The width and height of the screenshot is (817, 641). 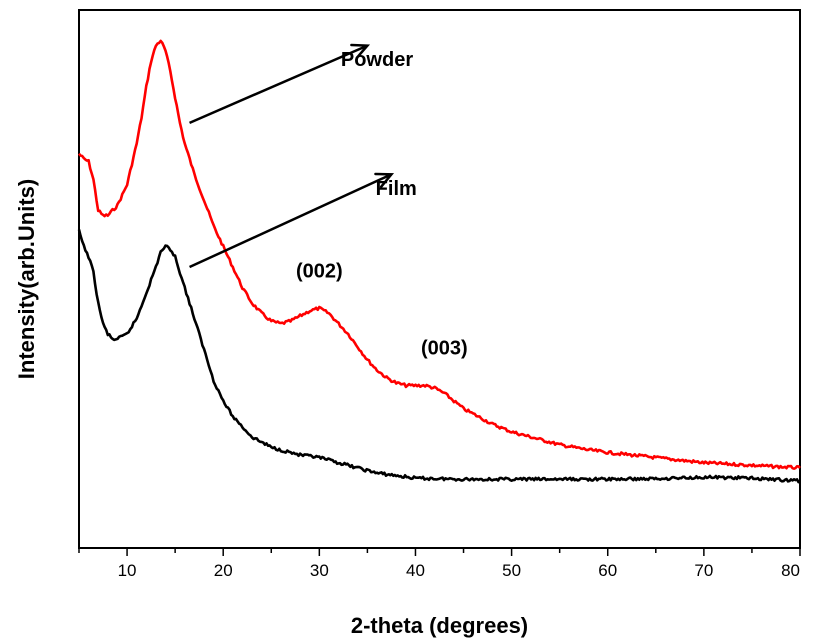 What do you see at coordinates (439, 625) in the screenshot?
I see `x-axis-title: 2-theta (degrees)` at bounding box center [439, 625].